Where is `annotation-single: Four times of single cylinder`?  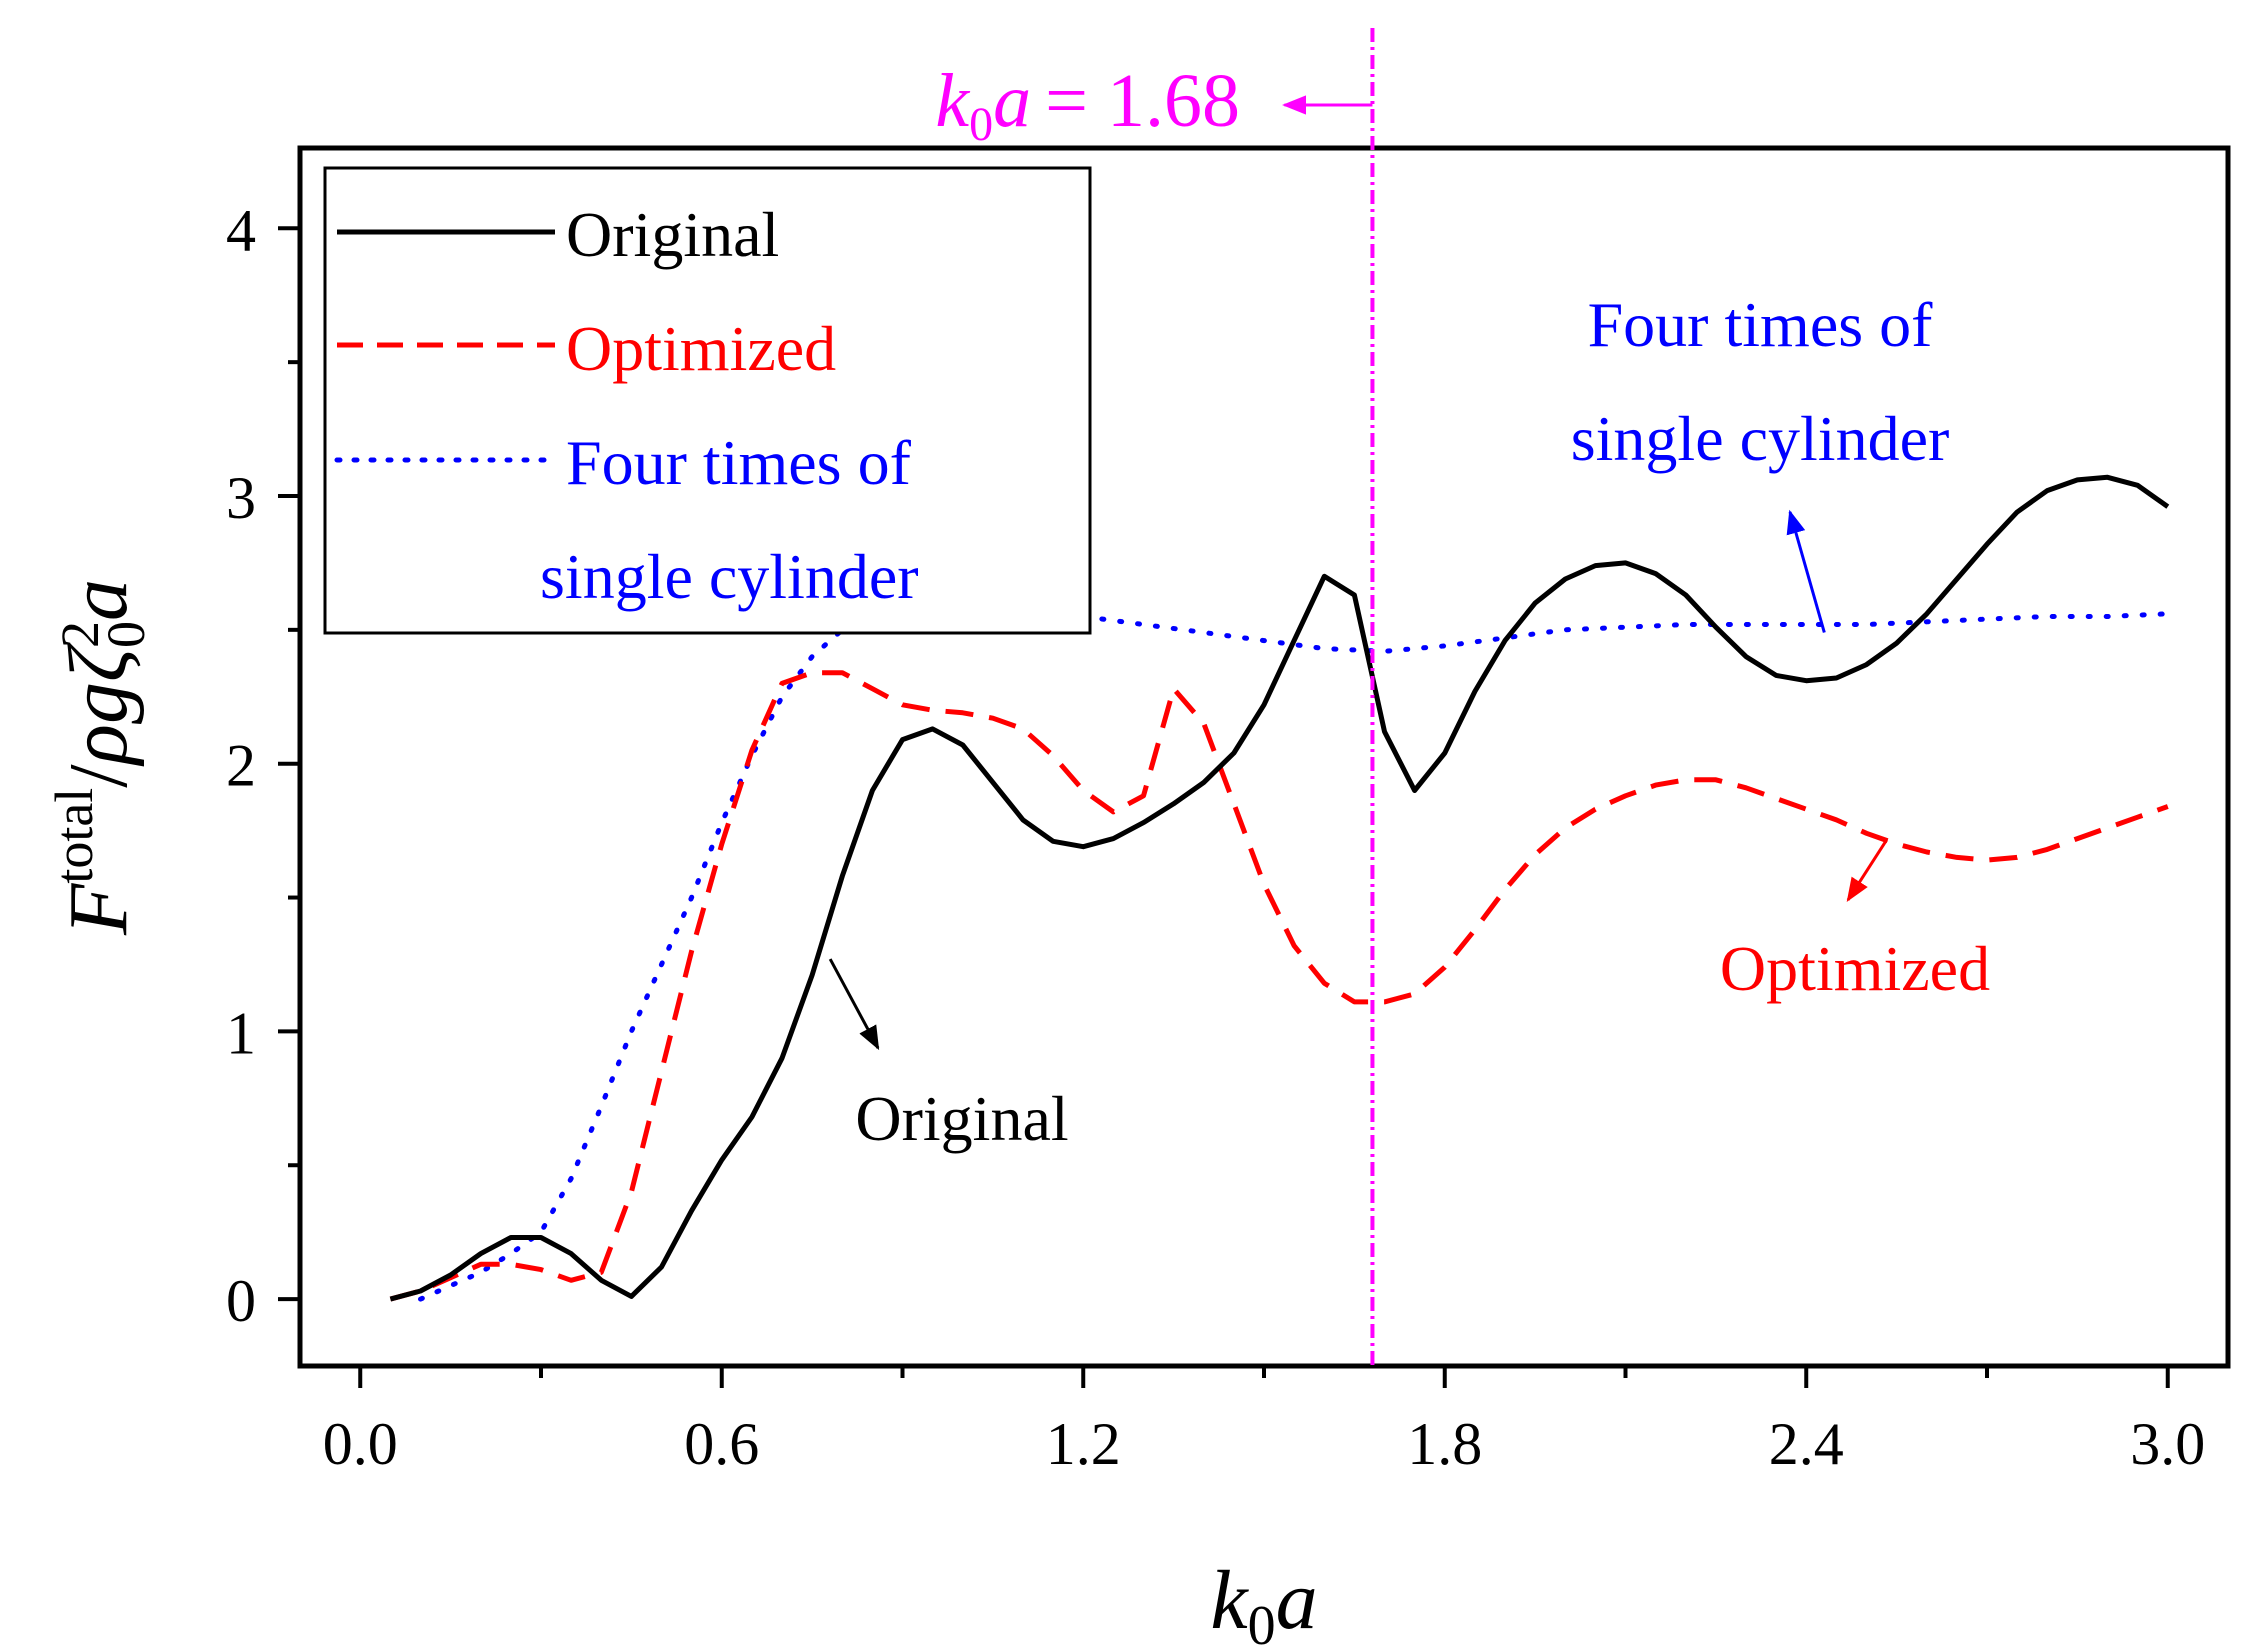
annotation-single: Four times of single cylinder is located at coordinates (1760, 461).